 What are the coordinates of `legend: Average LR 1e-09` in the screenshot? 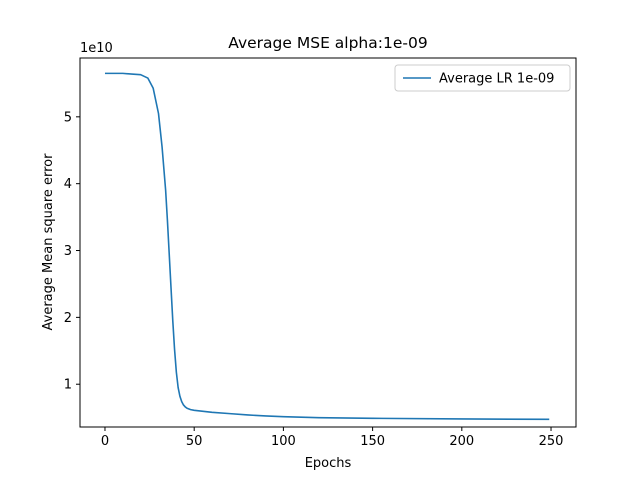 It's located at (482, 78).